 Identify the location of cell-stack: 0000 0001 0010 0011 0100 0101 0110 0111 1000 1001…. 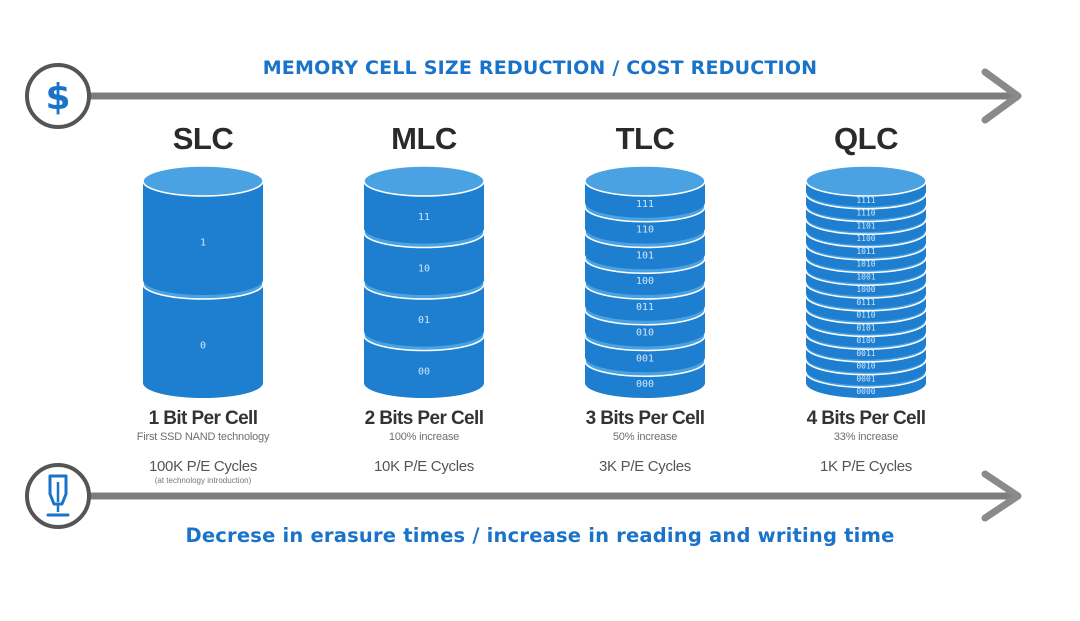
(866, 281).